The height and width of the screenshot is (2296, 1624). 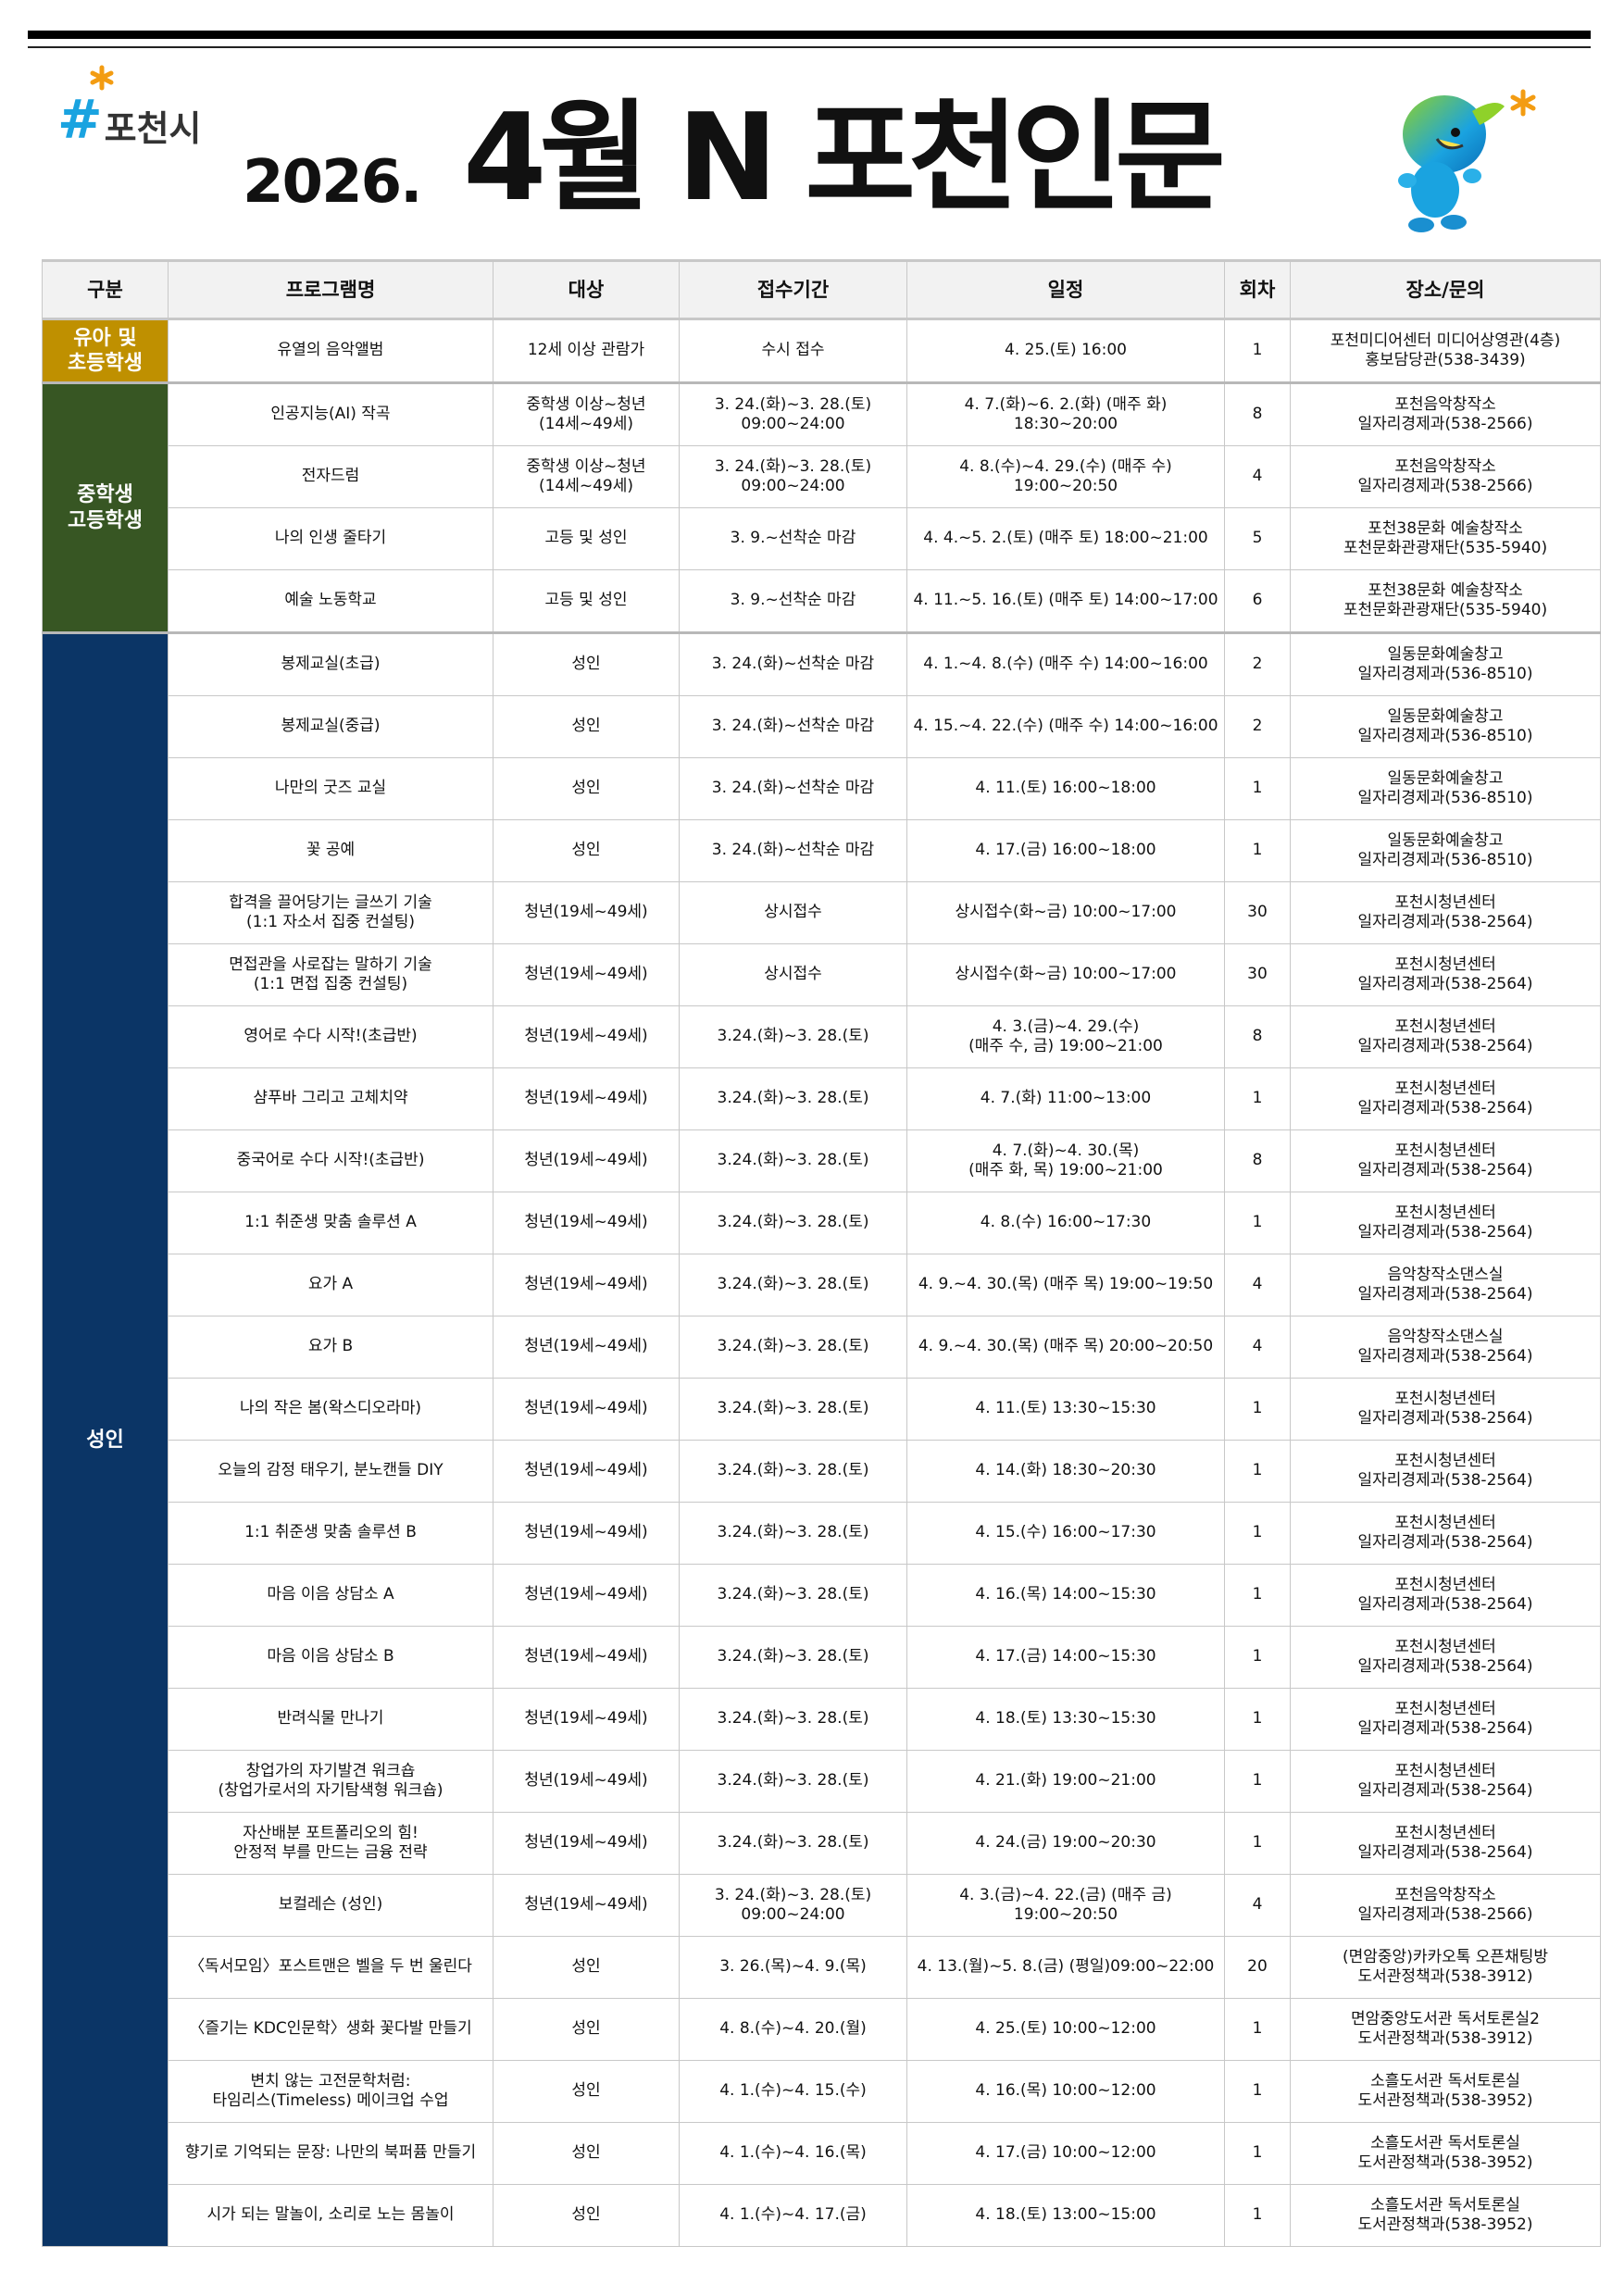 What do you see at coordinates (330, 912) in the screenshot?
I see `program-name-cell: 합격을 끌어당기는 글쓰기 기술 (1:1 자소서 집중 컨설팅)` at bounding box center [330, 912].